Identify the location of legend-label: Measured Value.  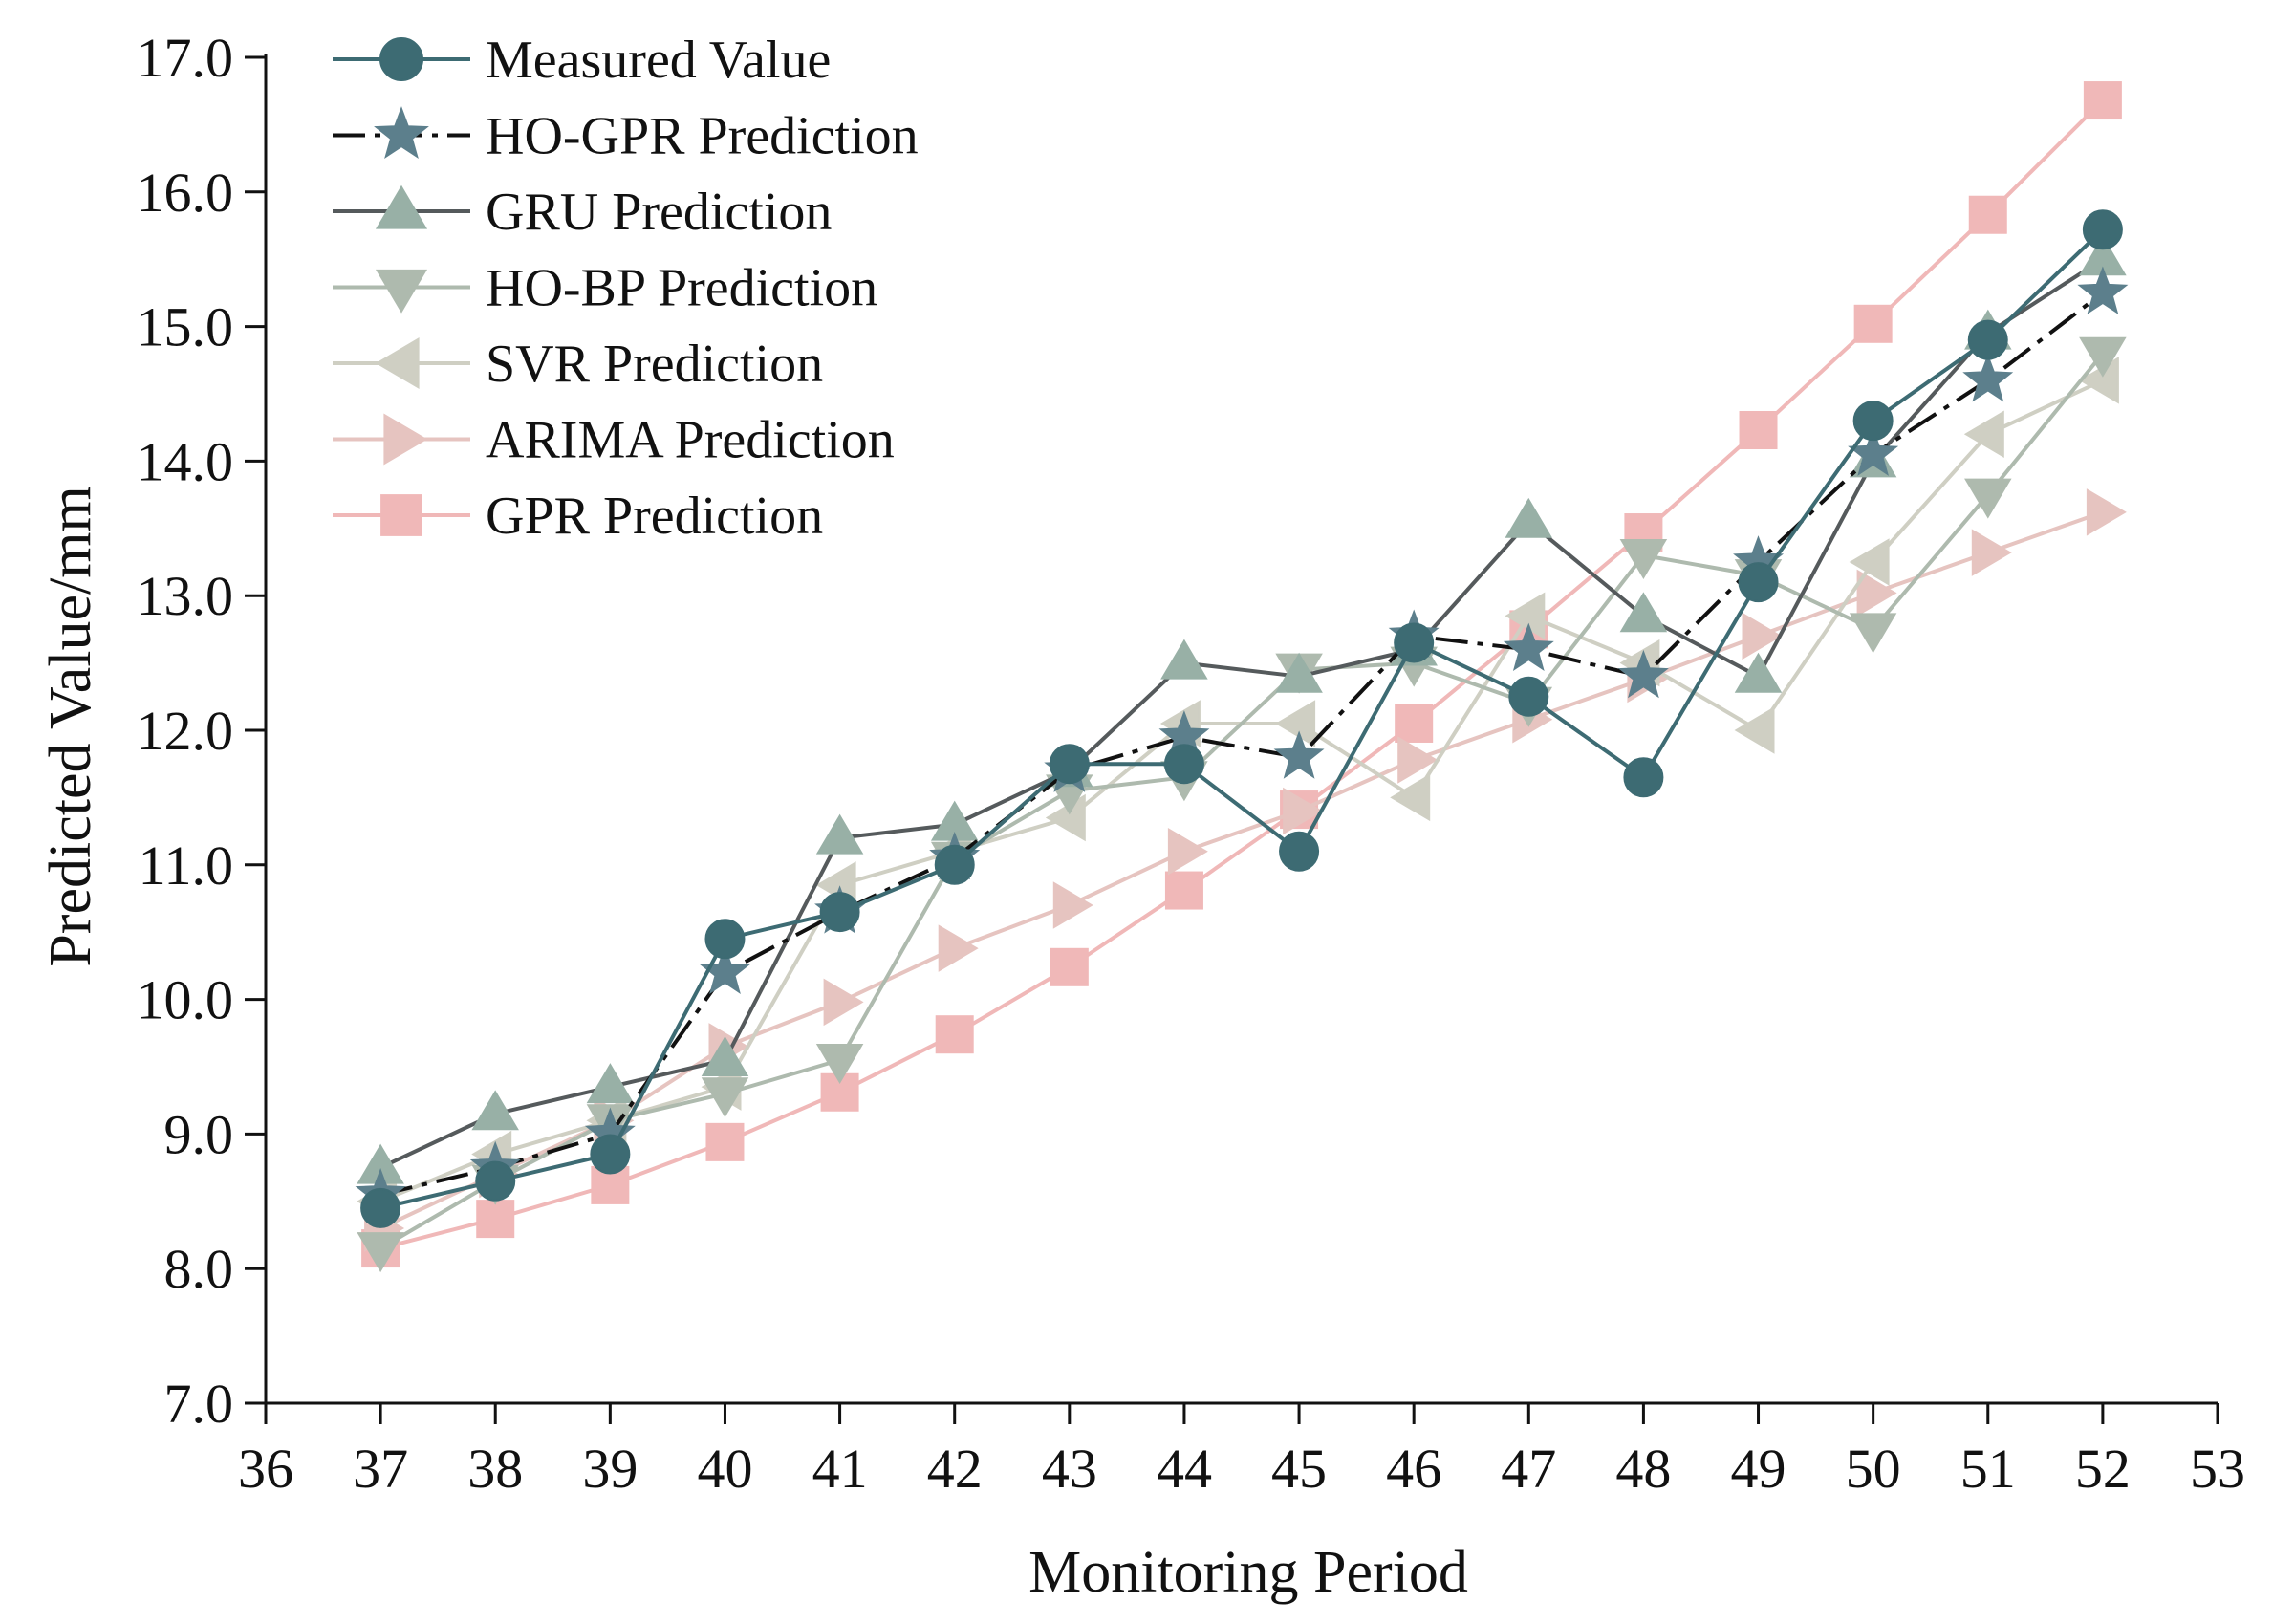
(658, 61).